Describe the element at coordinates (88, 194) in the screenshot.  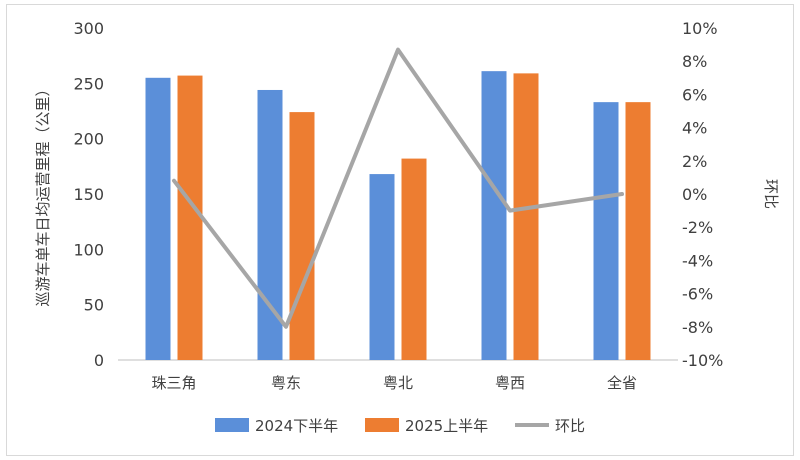
I see `y-tick-label: 150` at that location.